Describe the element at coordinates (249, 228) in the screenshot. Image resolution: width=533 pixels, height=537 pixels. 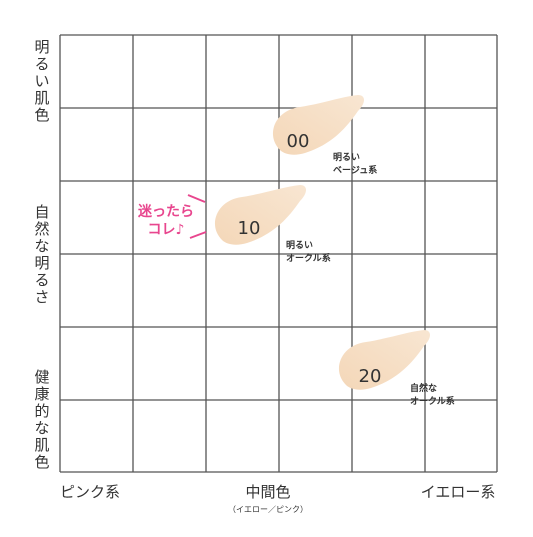
I see `shade-code: 10` at that location.